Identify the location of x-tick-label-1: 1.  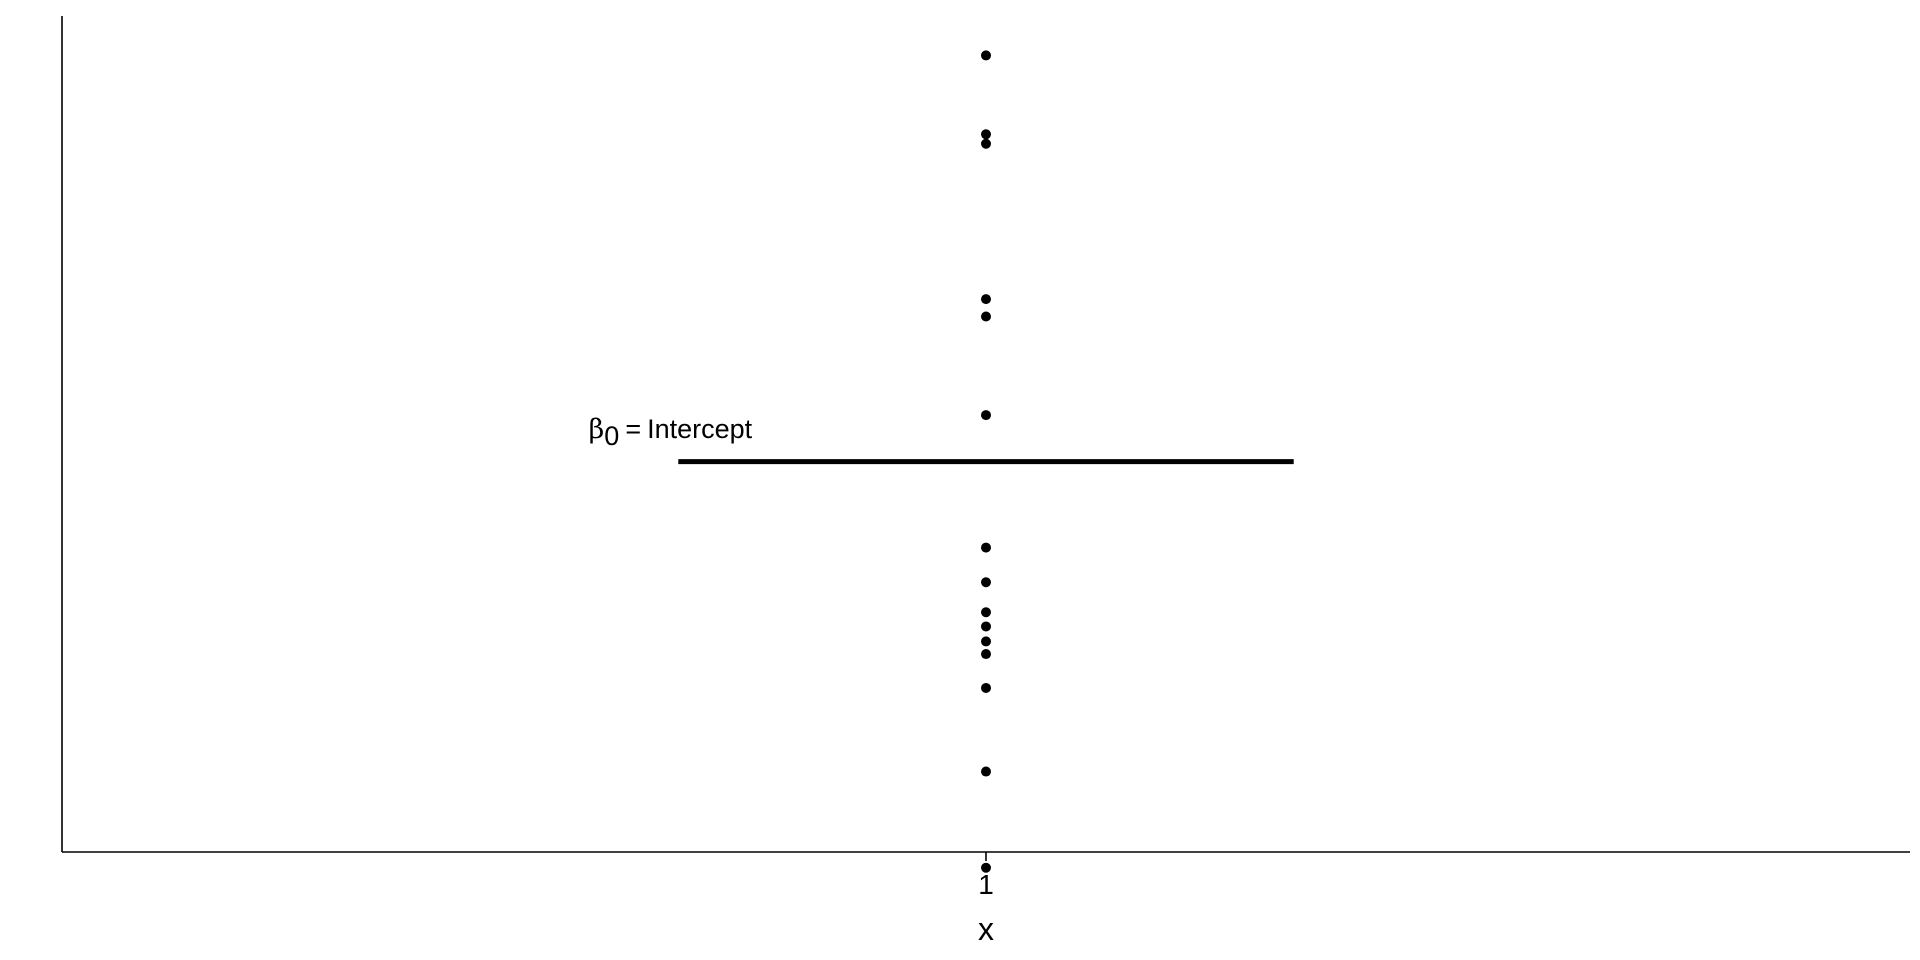
(986, 884).